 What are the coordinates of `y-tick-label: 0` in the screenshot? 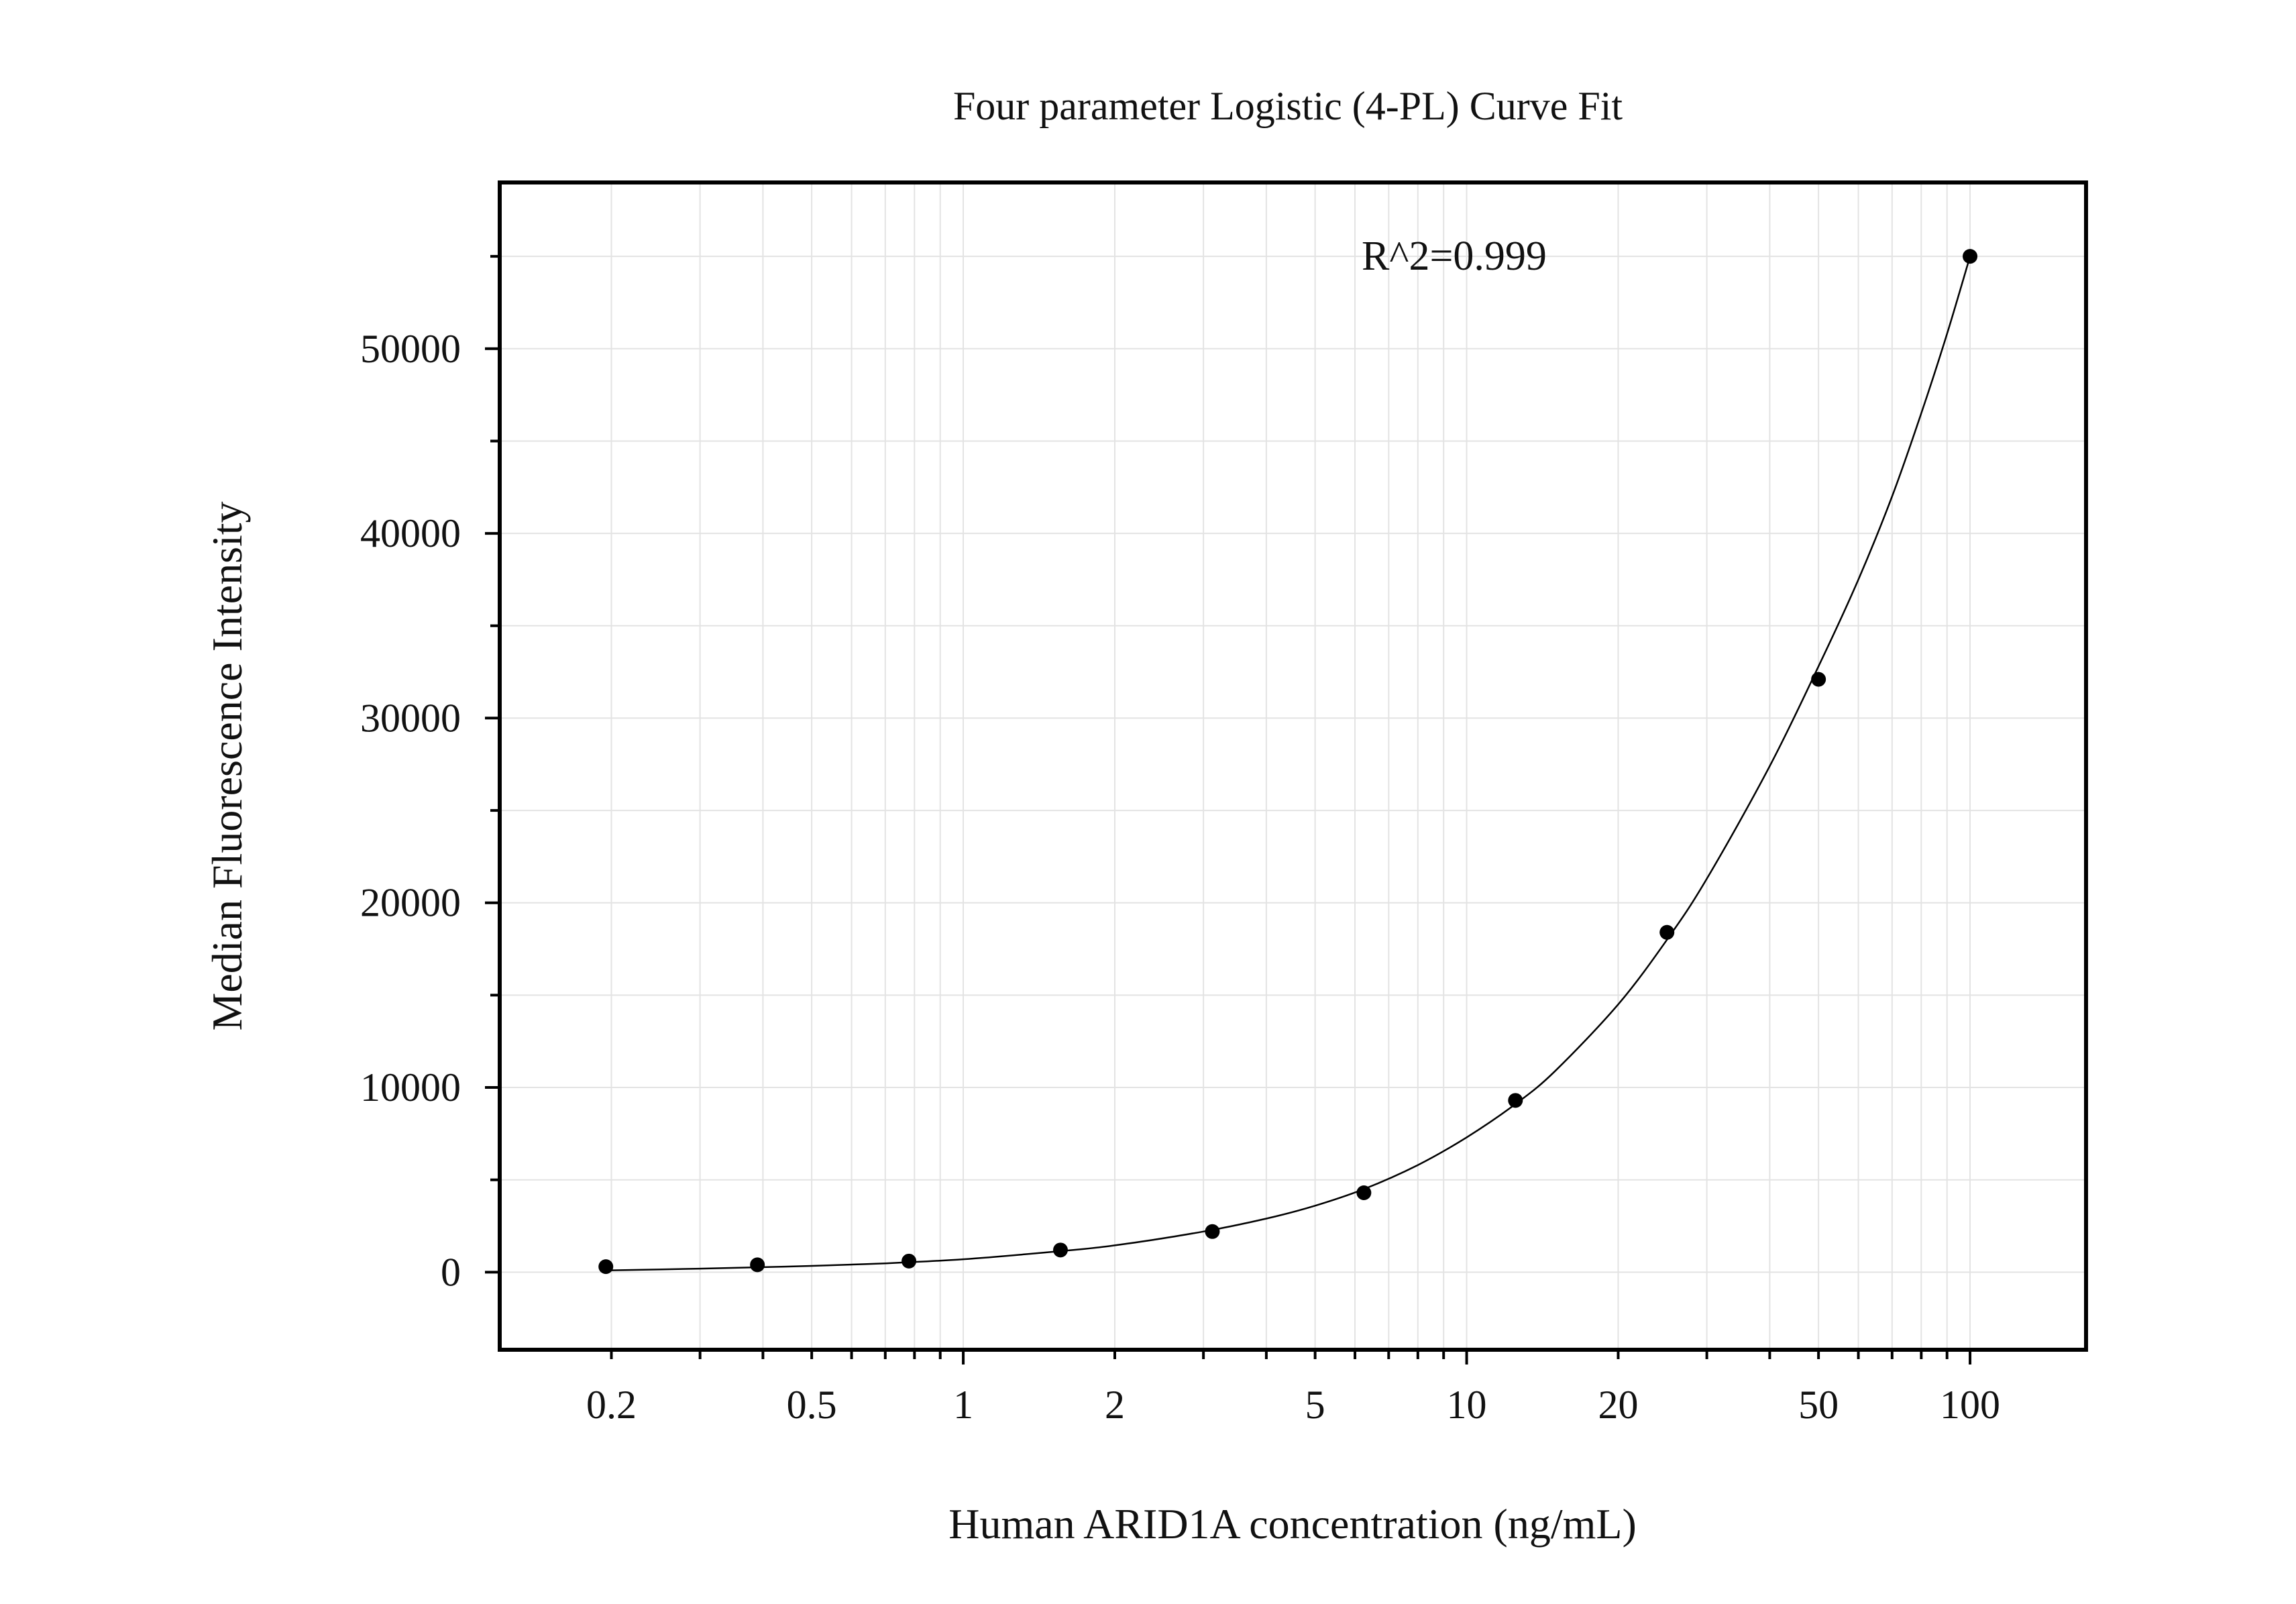 It's located at (451, 1272).